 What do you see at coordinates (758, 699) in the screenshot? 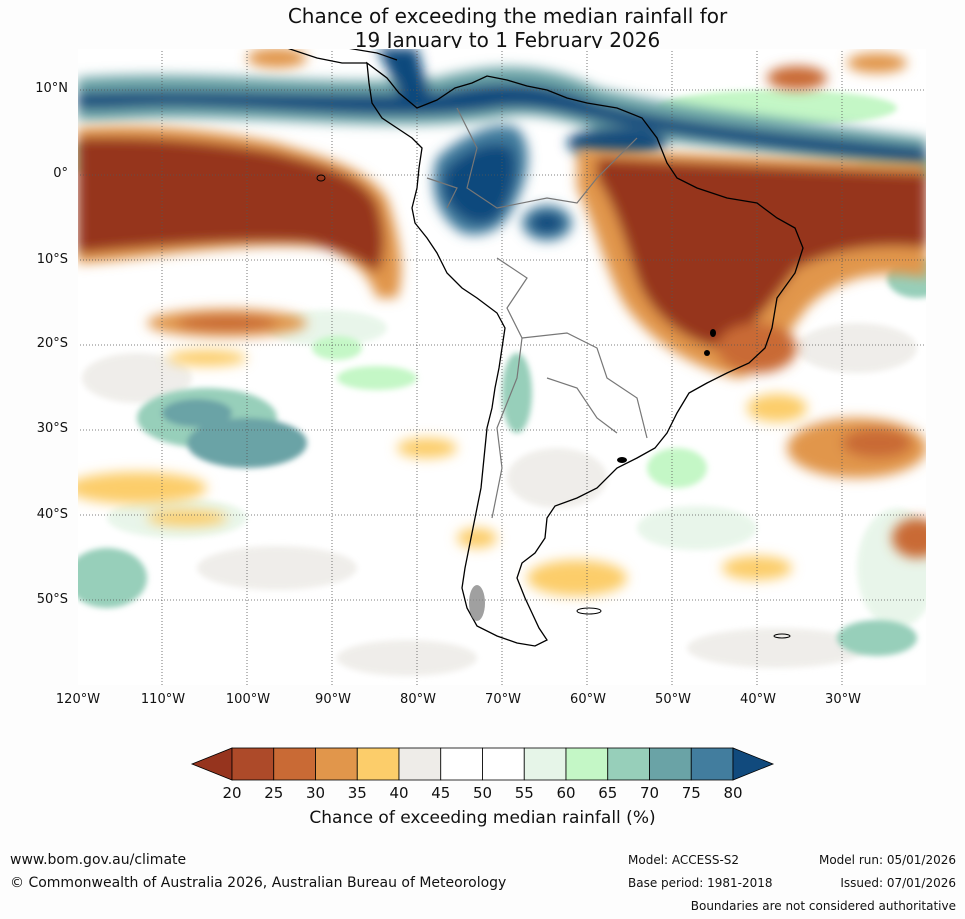
I see `lon-label-40w: 40°W` at bounding box center [758, 699].